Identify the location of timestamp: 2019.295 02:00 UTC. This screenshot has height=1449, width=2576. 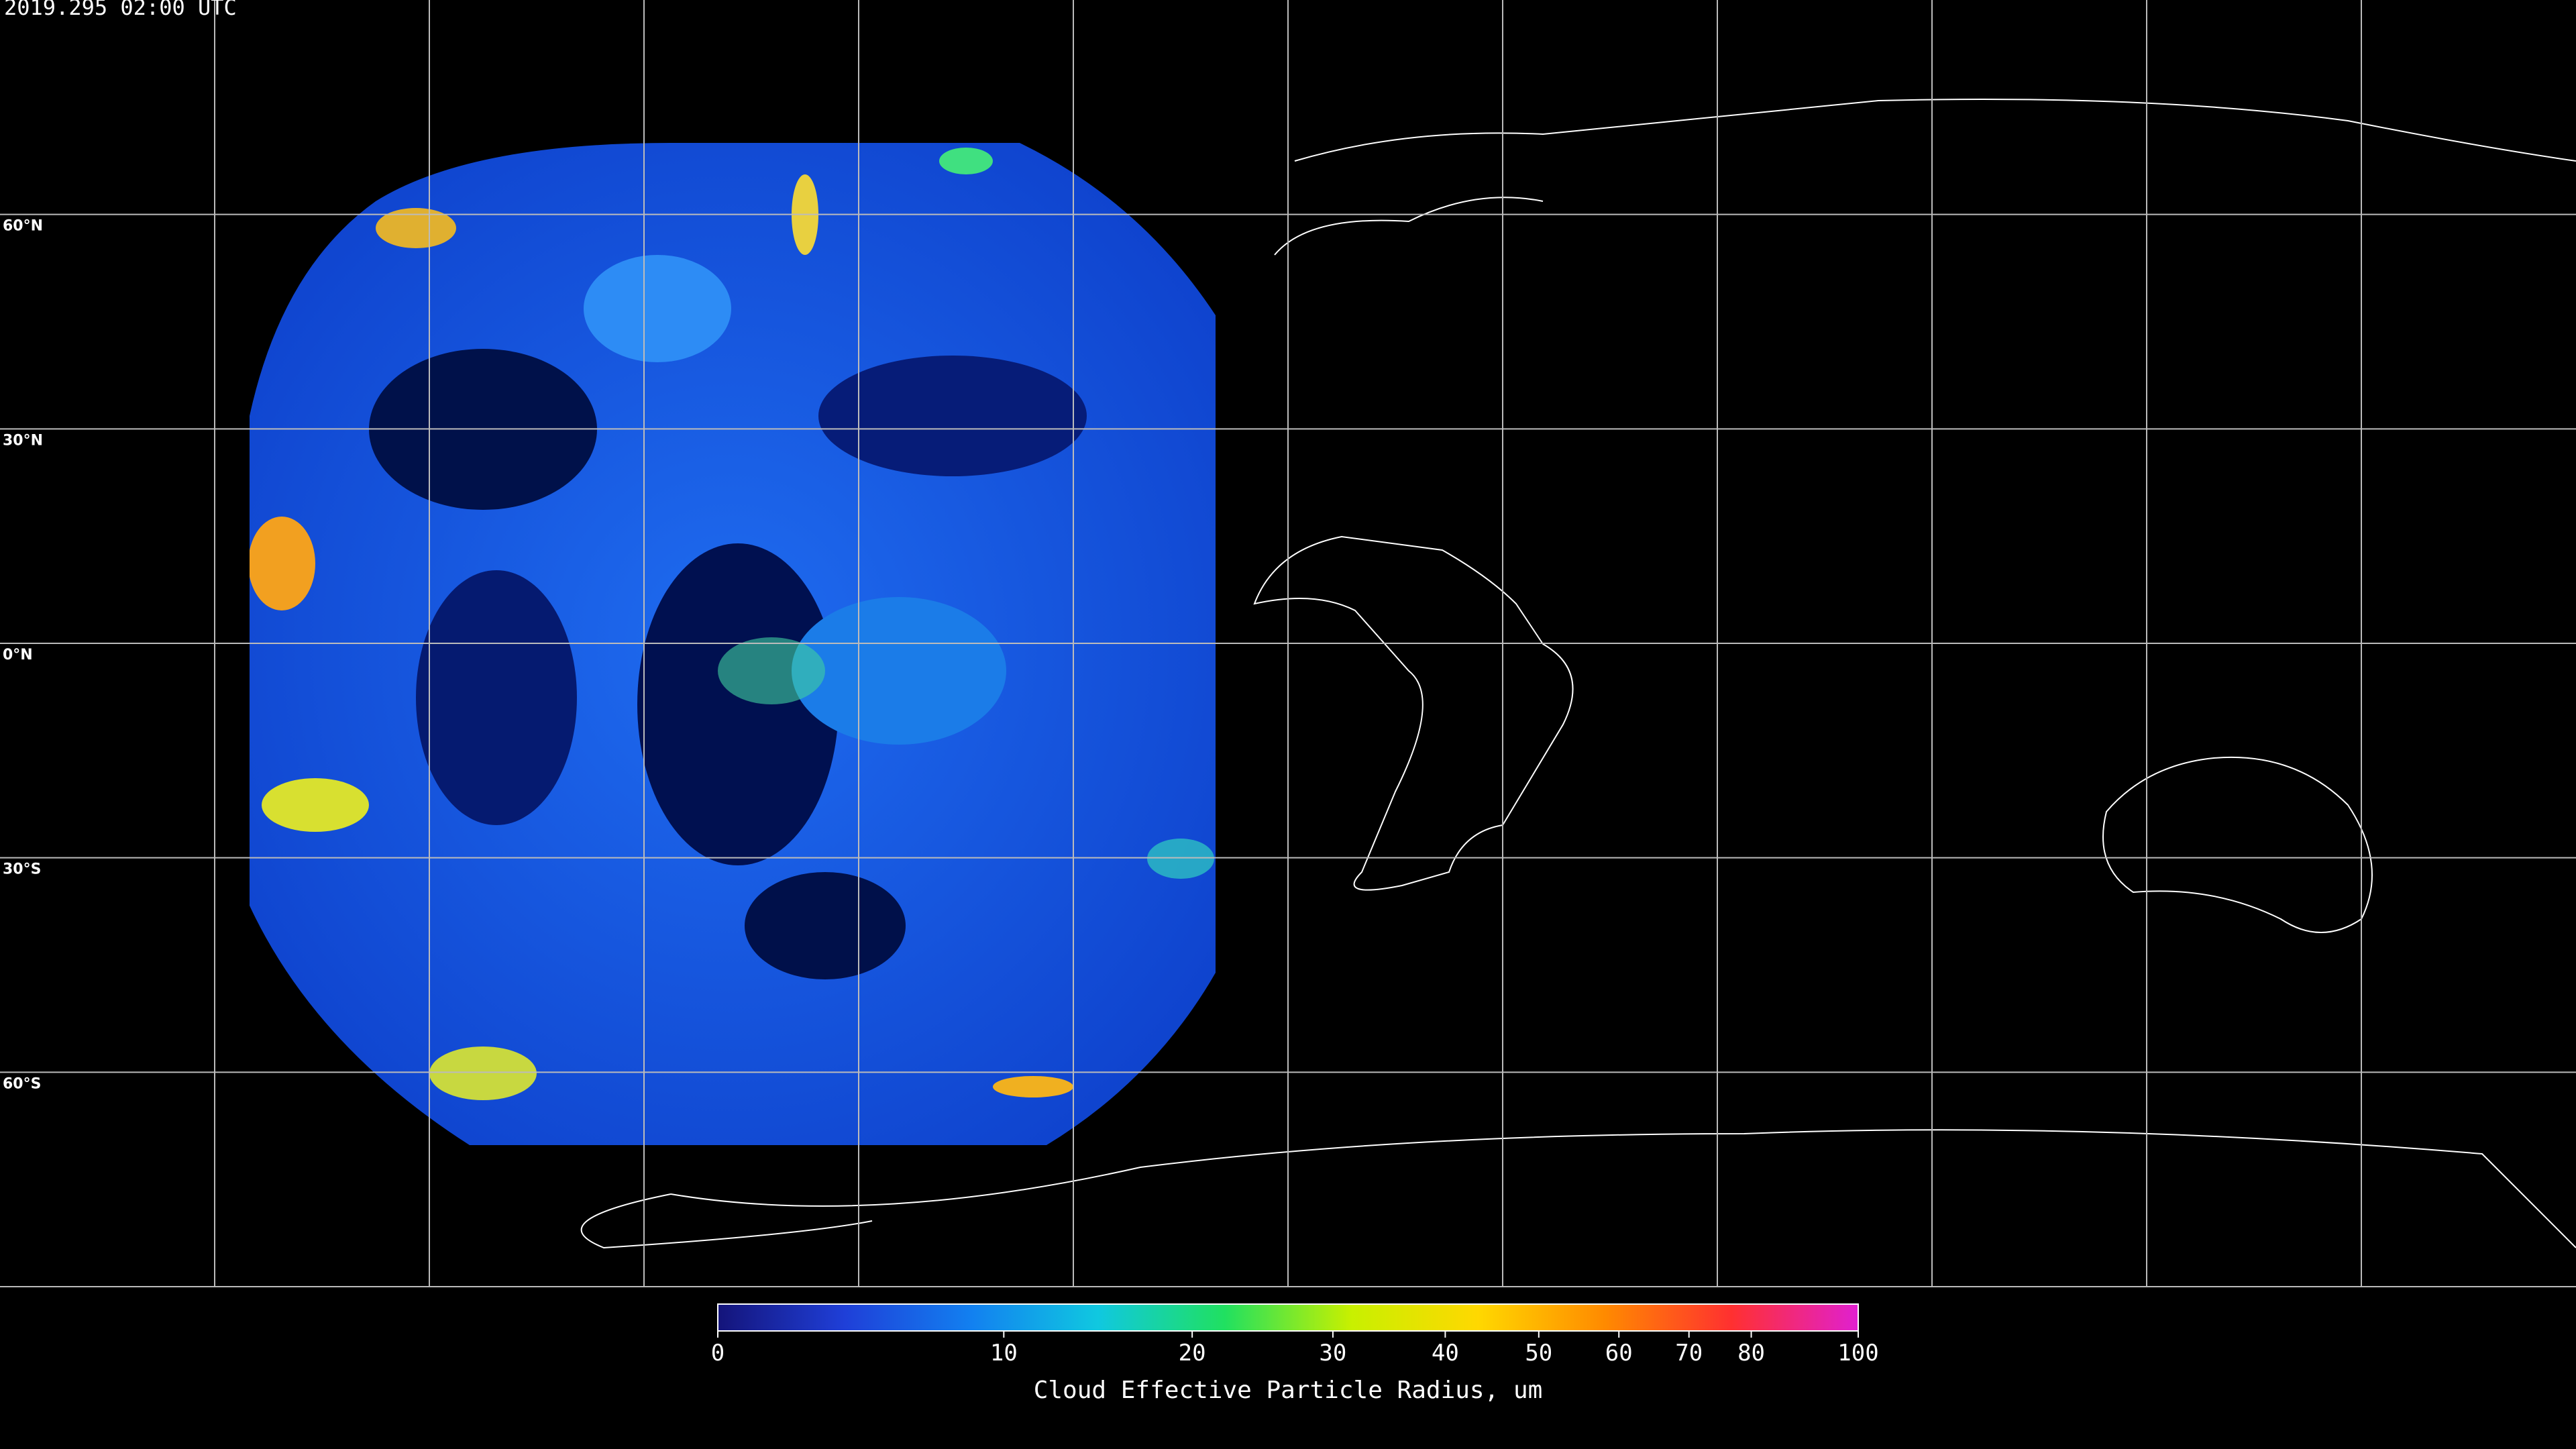
(120, 10).